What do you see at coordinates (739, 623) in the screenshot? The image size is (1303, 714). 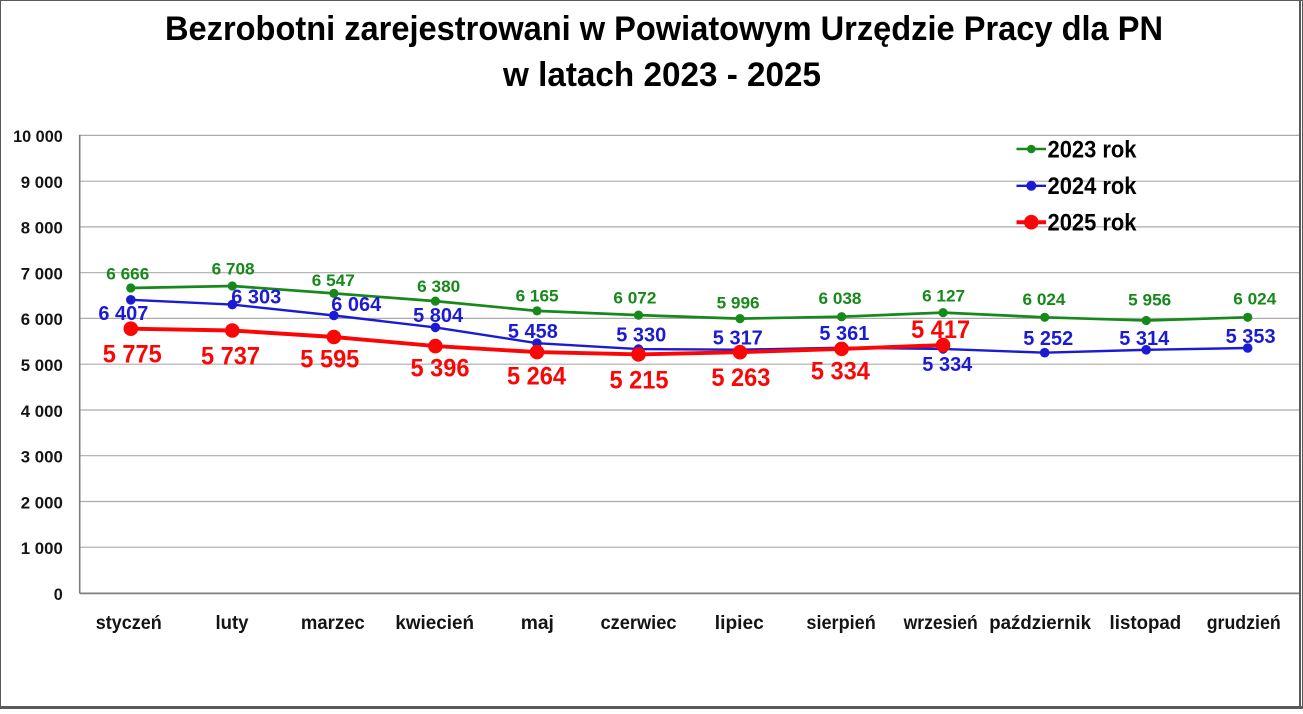 I see `svg-text: lipiec` at bounding box center [739, 623].